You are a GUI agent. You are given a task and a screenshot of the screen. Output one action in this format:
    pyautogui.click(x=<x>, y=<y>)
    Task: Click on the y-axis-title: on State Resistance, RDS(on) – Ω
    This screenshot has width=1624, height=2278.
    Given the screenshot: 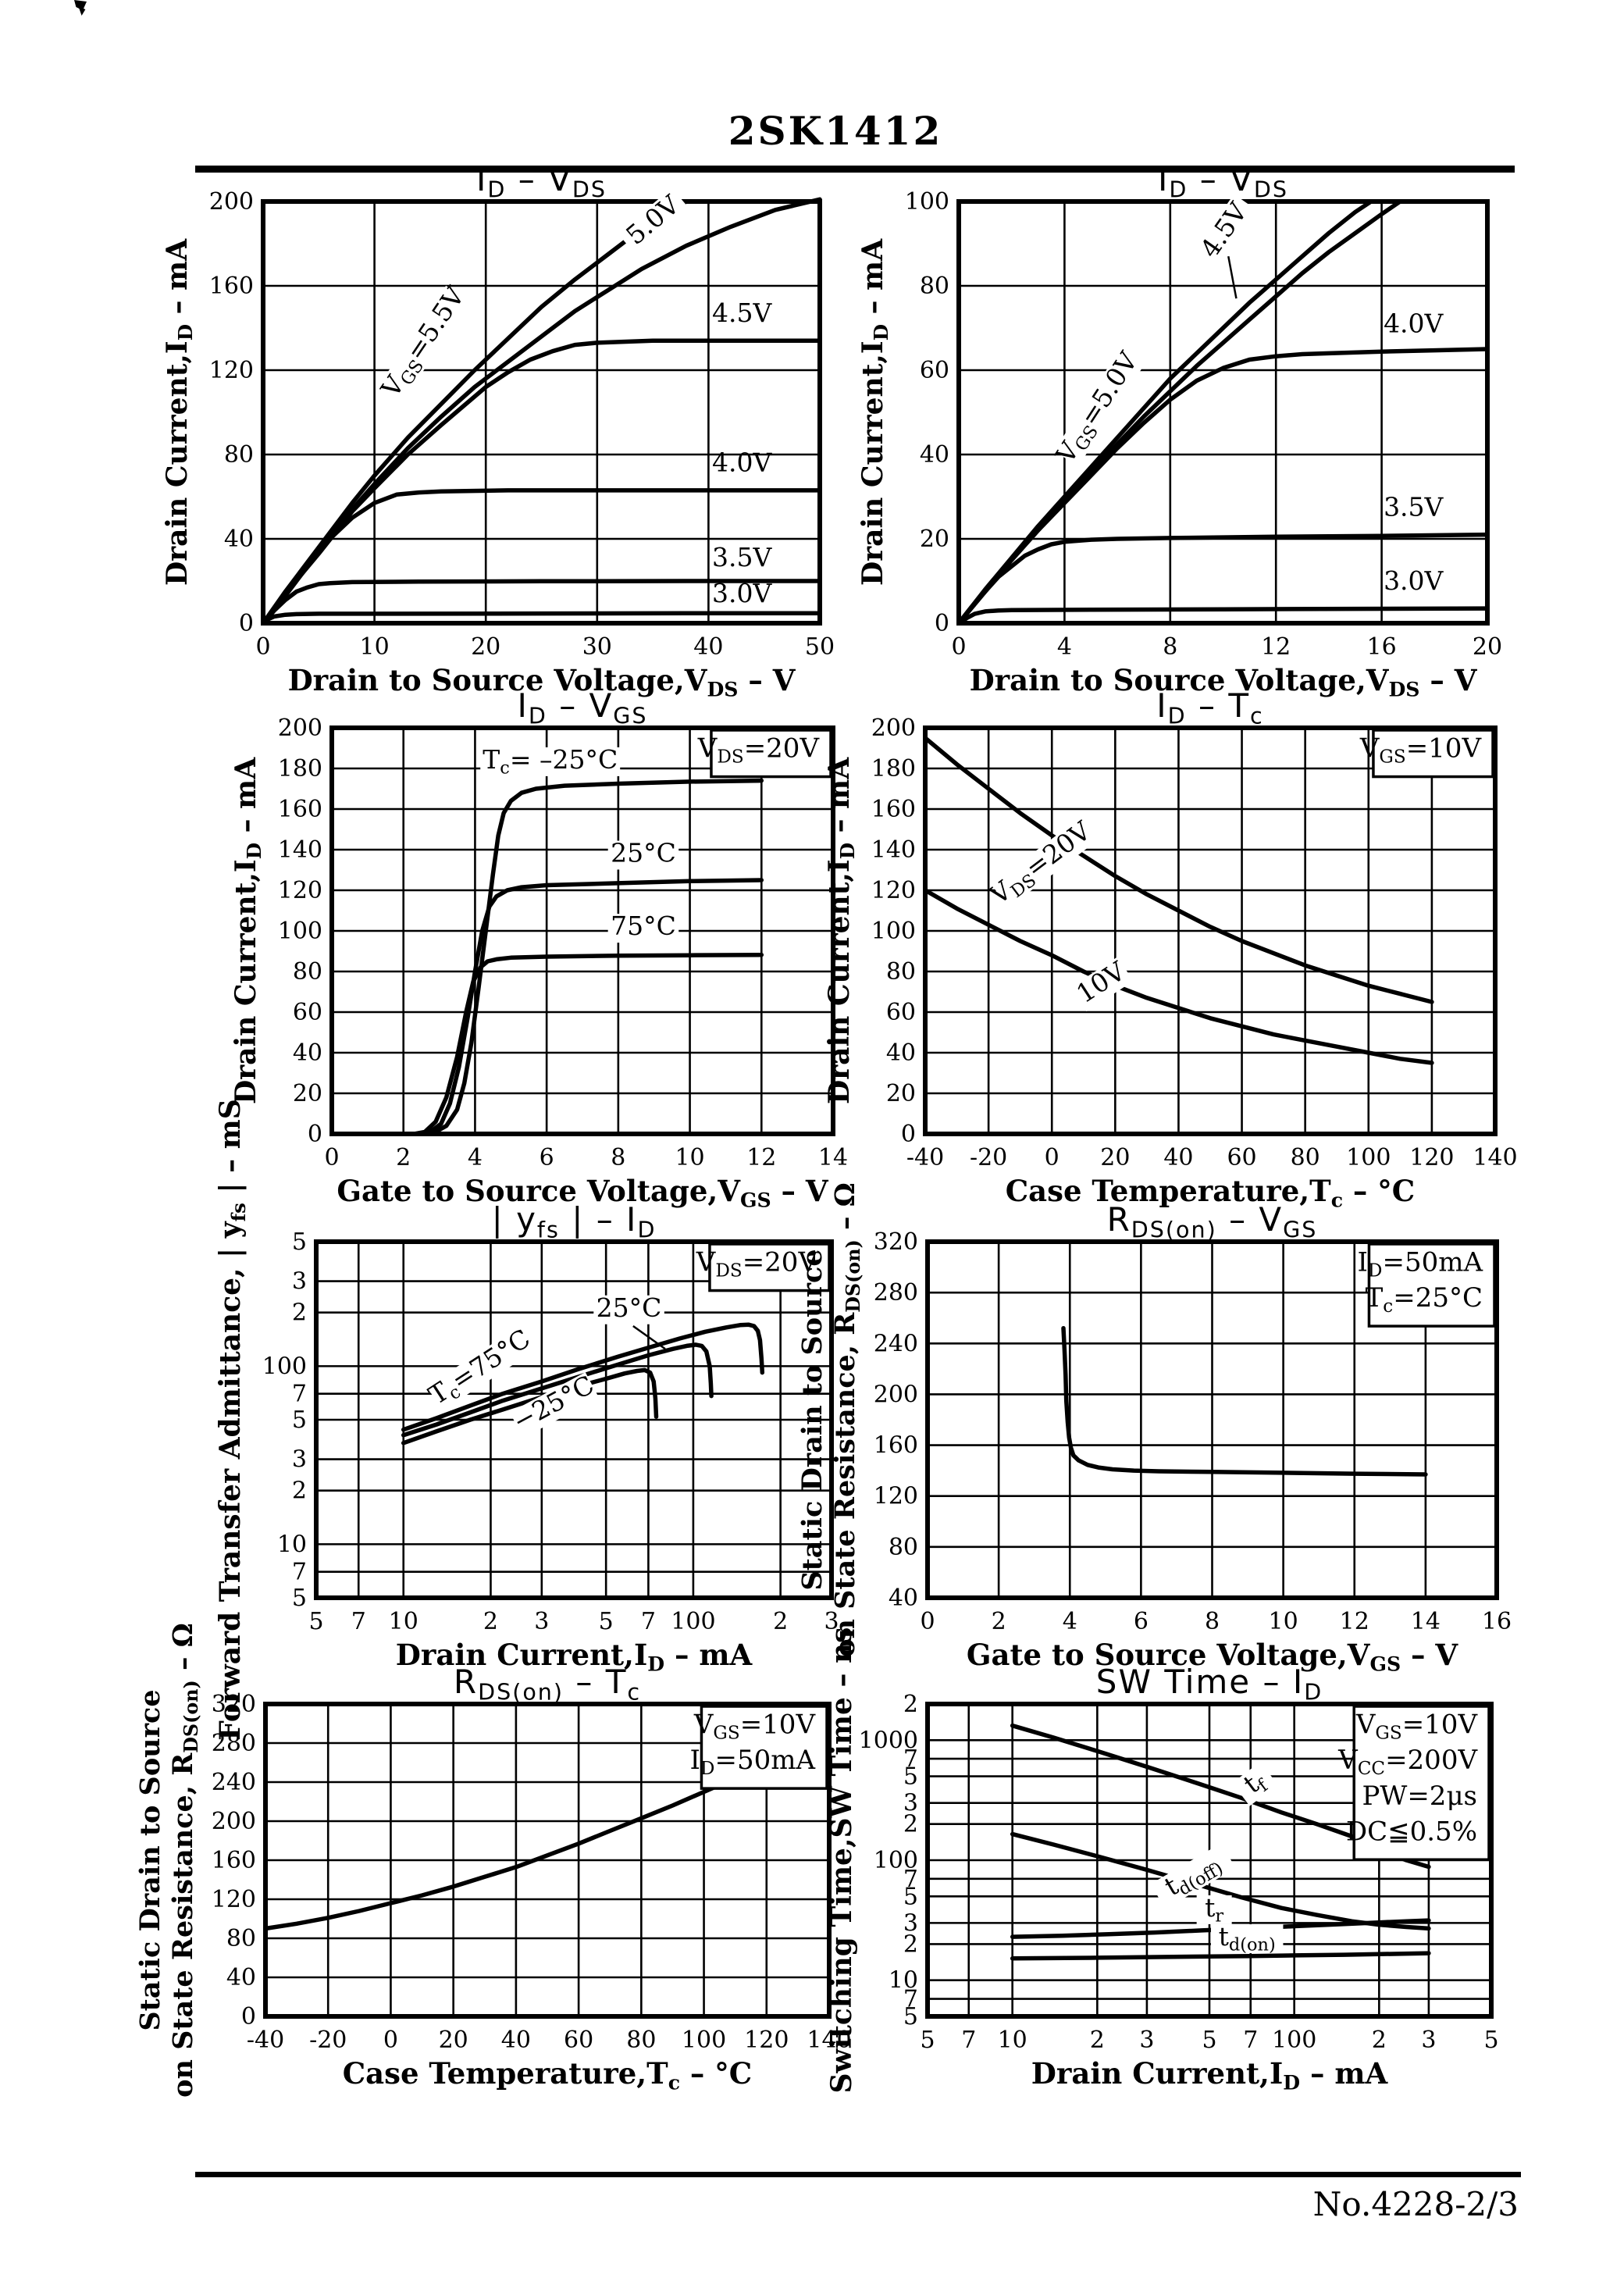 What is the action you would take?
    pyautogui.click(x=847, y=1419)
    